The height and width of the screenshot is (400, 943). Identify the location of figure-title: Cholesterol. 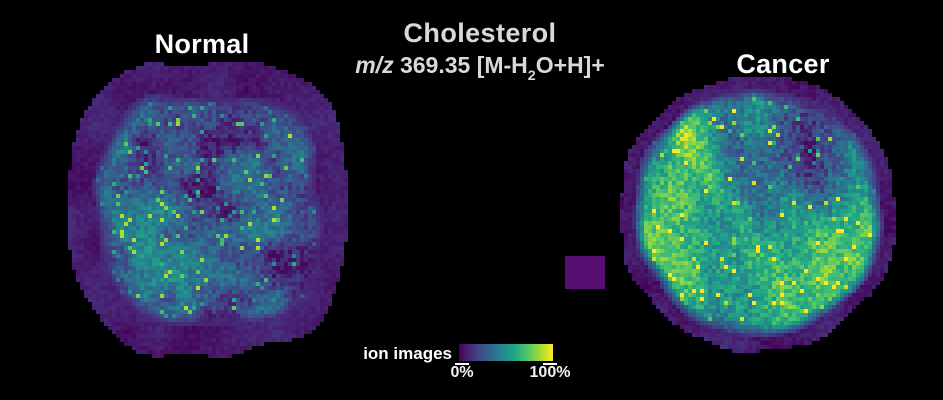
(480, 33).